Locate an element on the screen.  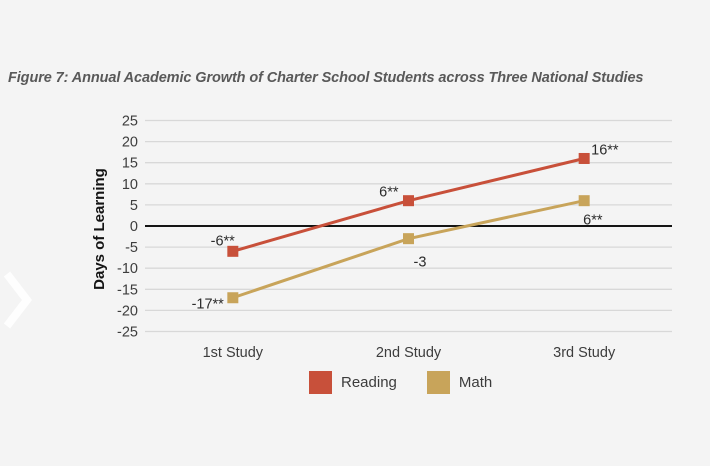
y-tick-label: 0 is located at coordinates (134, 227).